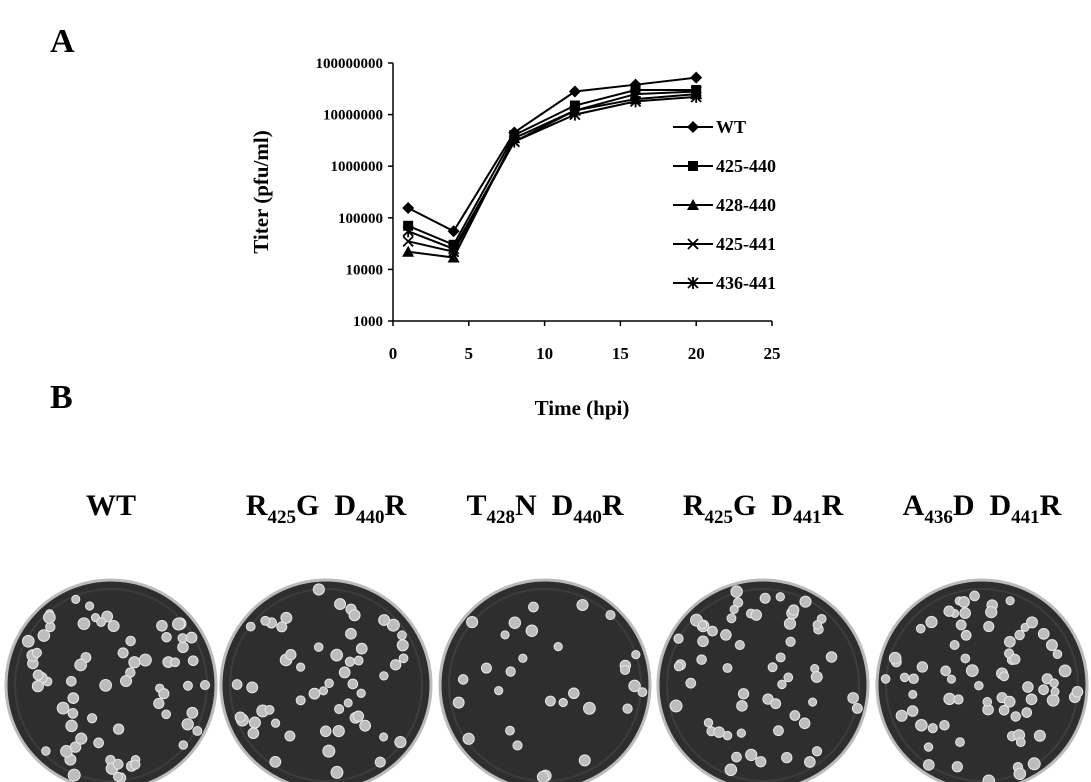 This screenshot has width=1091, height=782. What do you see at coordinates (731, 127) in the screenshot?
I see `legend-label: WT` at bounding box center [731, 127].